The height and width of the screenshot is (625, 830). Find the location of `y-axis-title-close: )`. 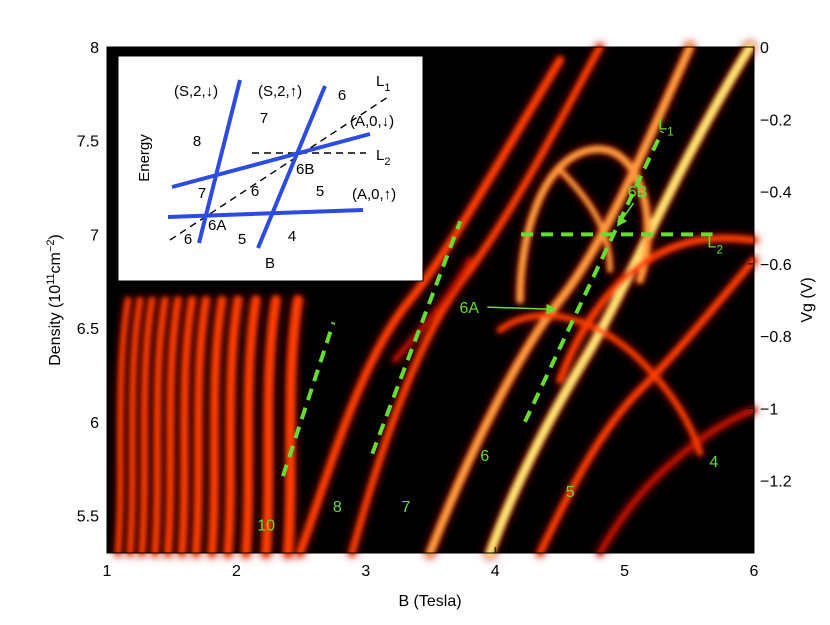

y-axis-title-close: ) is located at coordinates (55, 236).